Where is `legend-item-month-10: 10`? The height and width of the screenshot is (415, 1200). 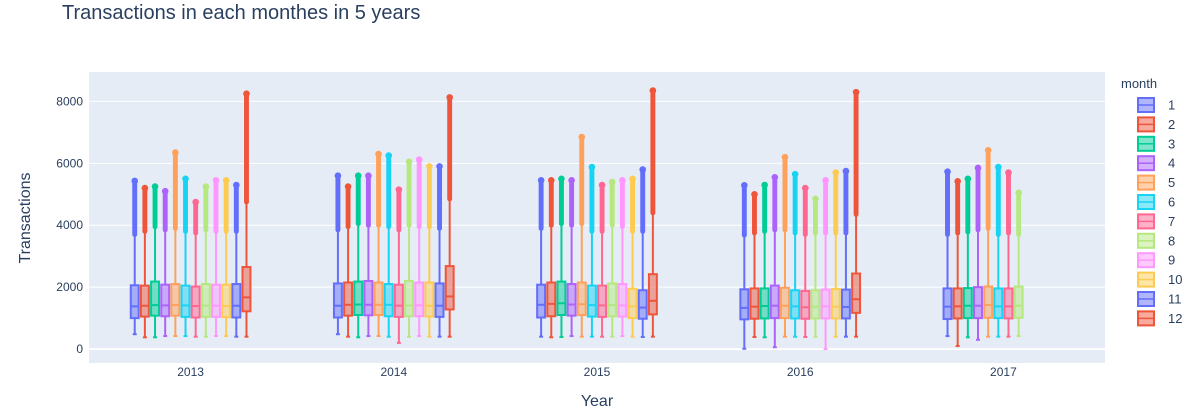 legend-item-month-10: 10 is located at coordinates (1159, 279).